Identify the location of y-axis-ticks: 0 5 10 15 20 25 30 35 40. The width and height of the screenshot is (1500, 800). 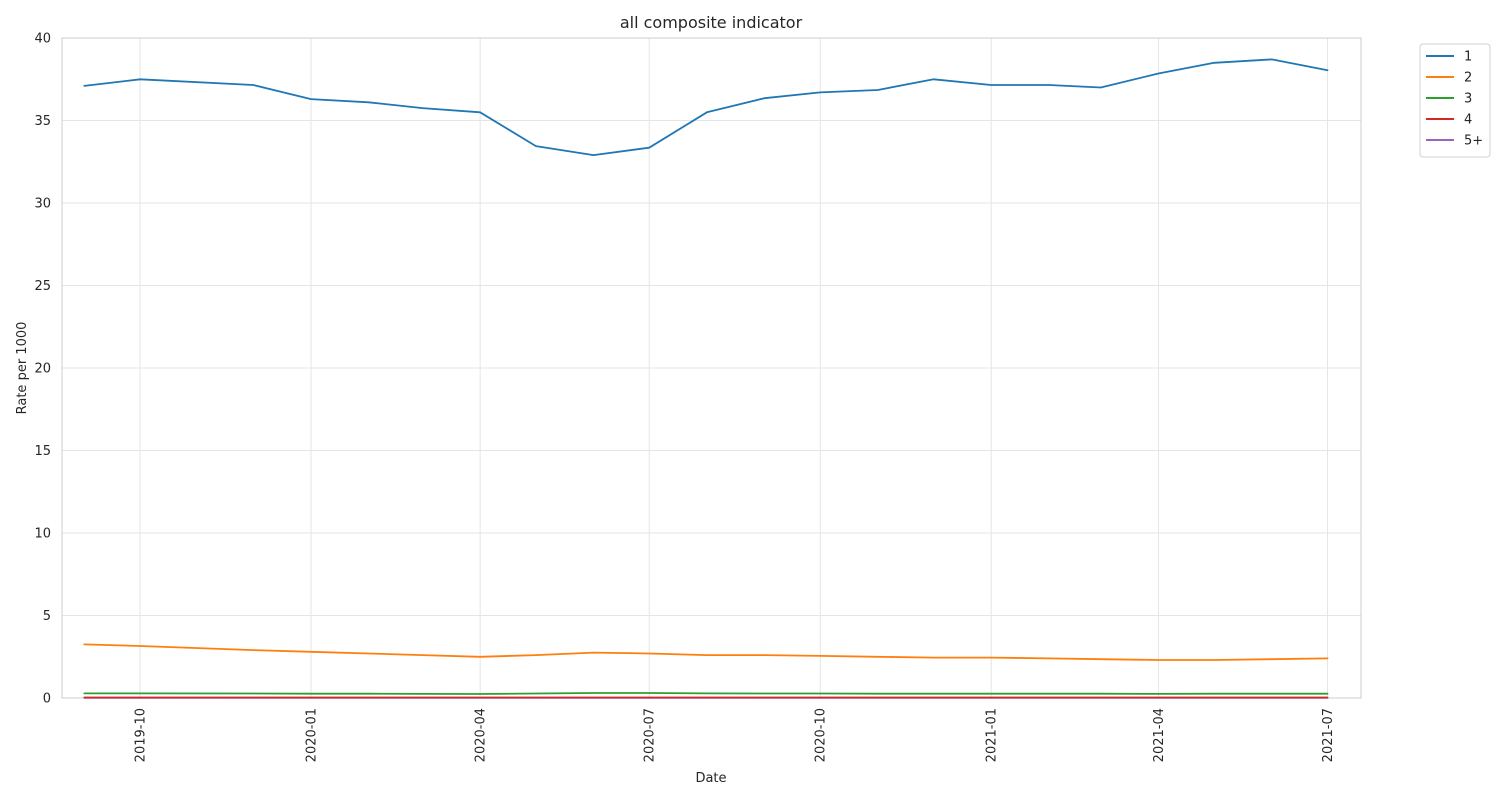
(42, 369).